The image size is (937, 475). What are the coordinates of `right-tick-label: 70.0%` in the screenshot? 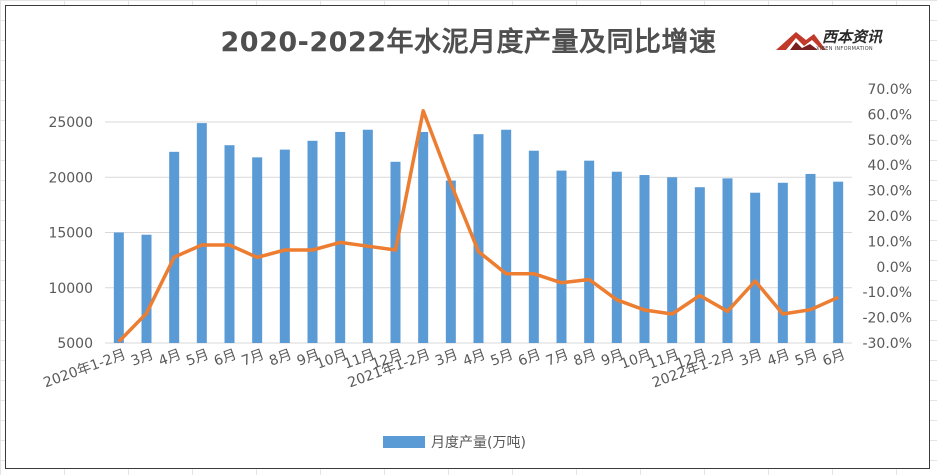 It's located at (890, 90).